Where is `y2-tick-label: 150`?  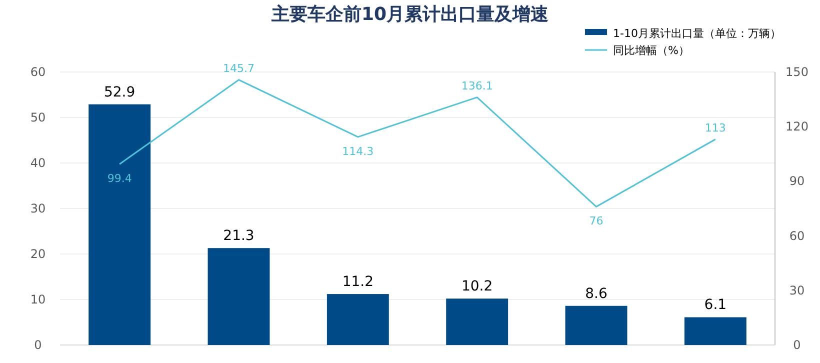 y2-tick-label: 150 is located at coordinates (797, 72).